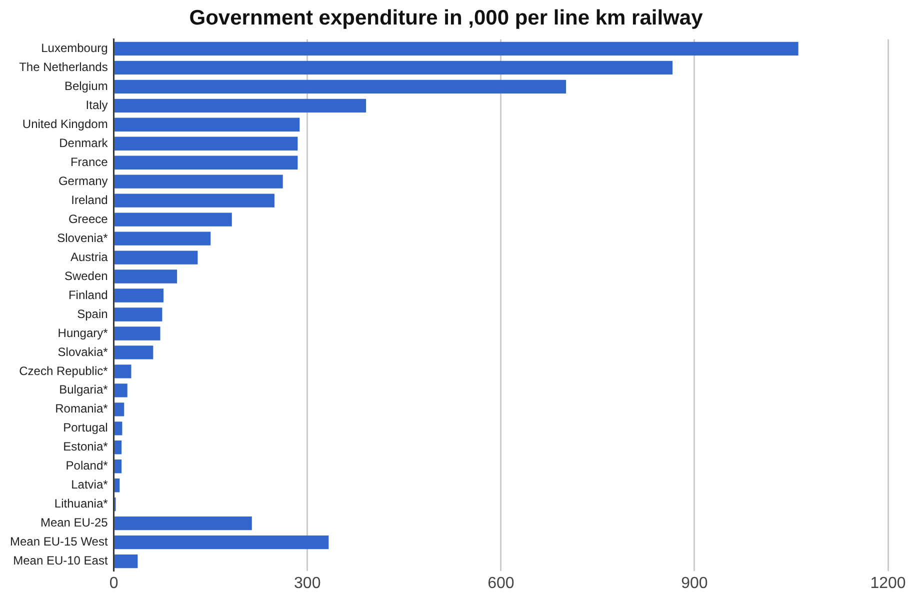 Image resolution: width=912 pixels, height=600 pixels. Describe the element at coordinates (89, 485) in the screenshot. I see `y-tick-label: Latvia*` at that location.